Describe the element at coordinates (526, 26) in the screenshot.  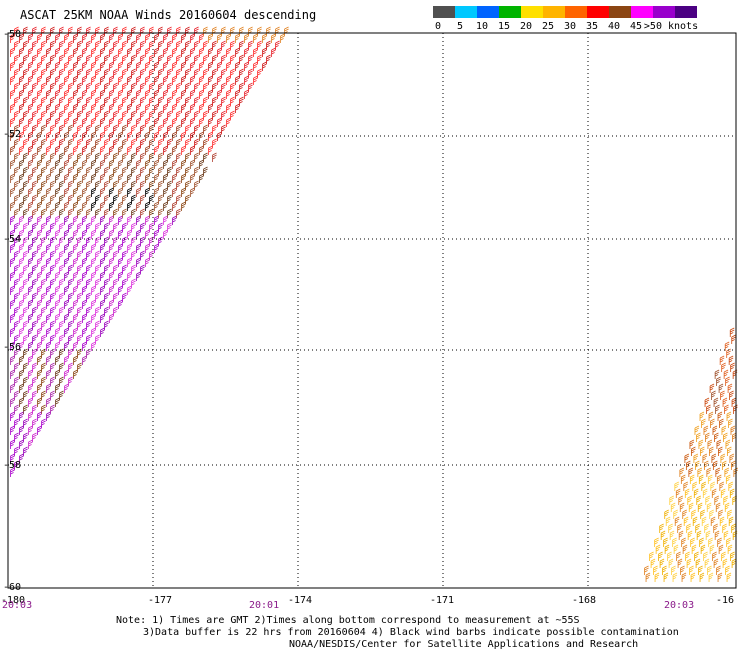
I see `legend-label: 20` at that location.